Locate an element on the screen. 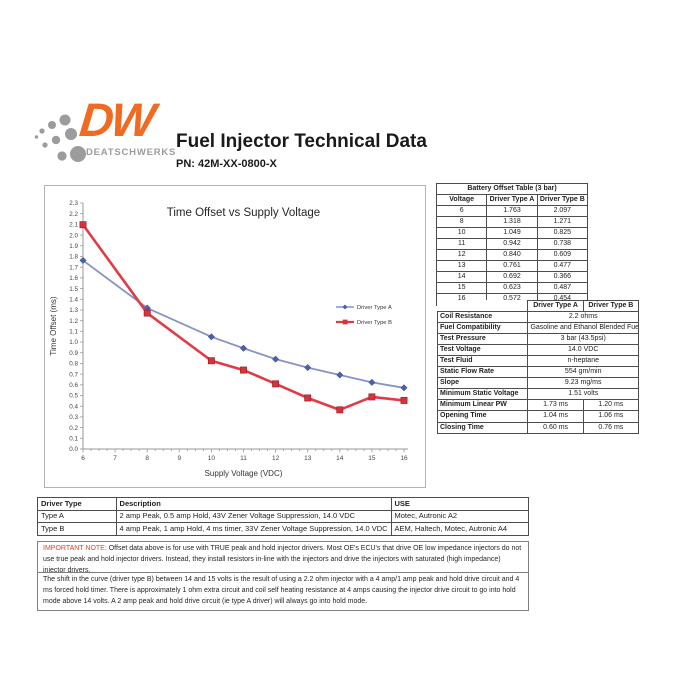 Image resolution: width=700 pixels, height=700 pixels. spec-table-row: Closing Time 0.60 ms 0.76 ms is located at coordinates (538, 427).